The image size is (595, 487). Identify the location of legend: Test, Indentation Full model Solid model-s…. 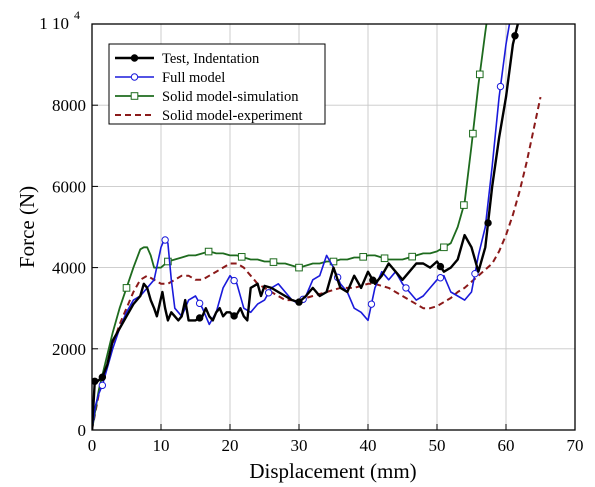
(217, 84).